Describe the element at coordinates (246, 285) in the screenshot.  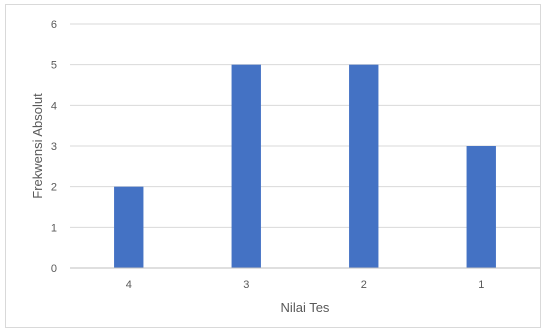
I see `x-tick-label: 3` at that location.